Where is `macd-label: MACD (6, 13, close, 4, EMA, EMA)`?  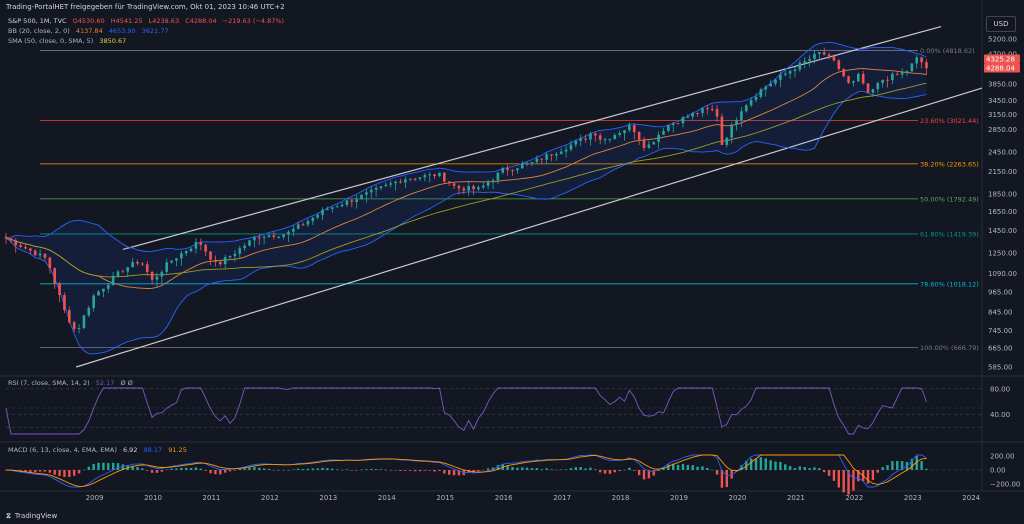 macd-label: MACD (6, 13, close, 4, EMA, EMA) is located at coordinates (62, 450).